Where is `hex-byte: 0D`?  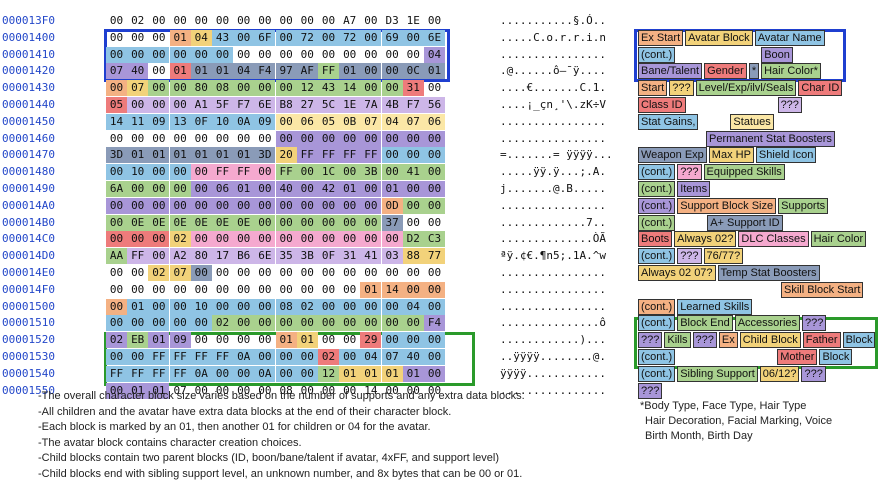 hex-byte: 0D is located at coordinates (392, 205).